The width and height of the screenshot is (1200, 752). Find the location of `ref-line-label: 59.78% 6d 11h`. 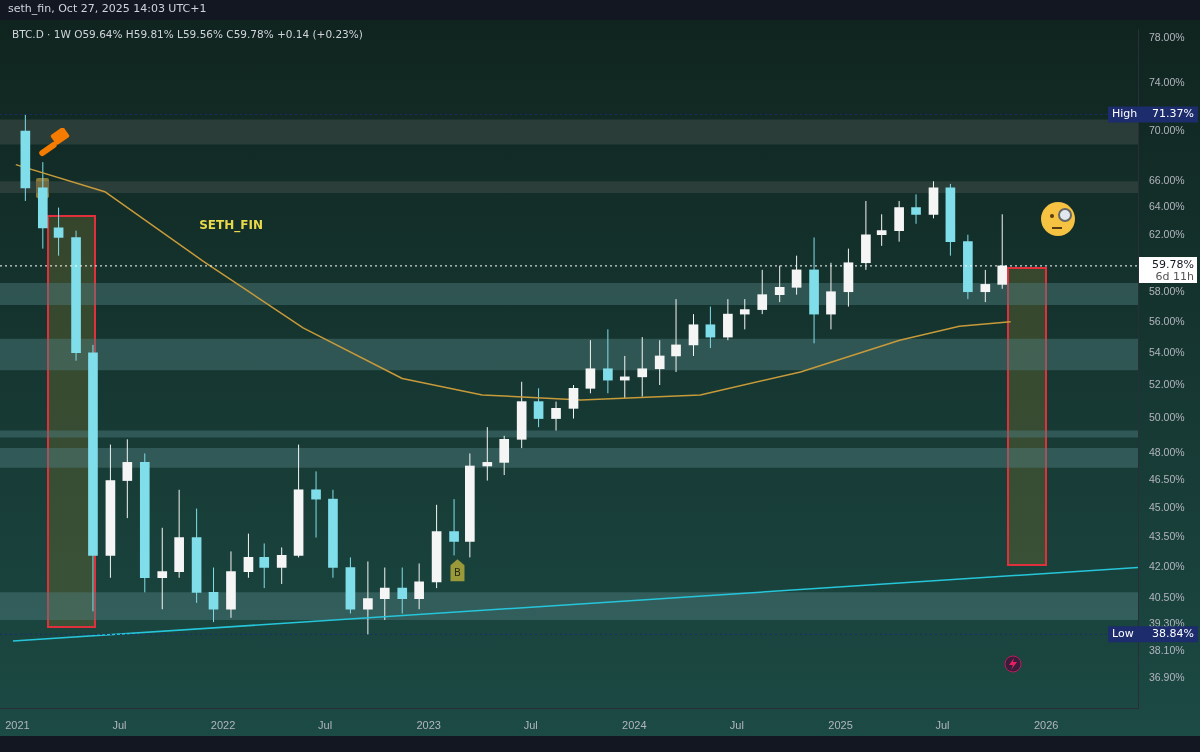

ref-line-label: 59.78% 6d 11h is located at coordinates (1173, 270).